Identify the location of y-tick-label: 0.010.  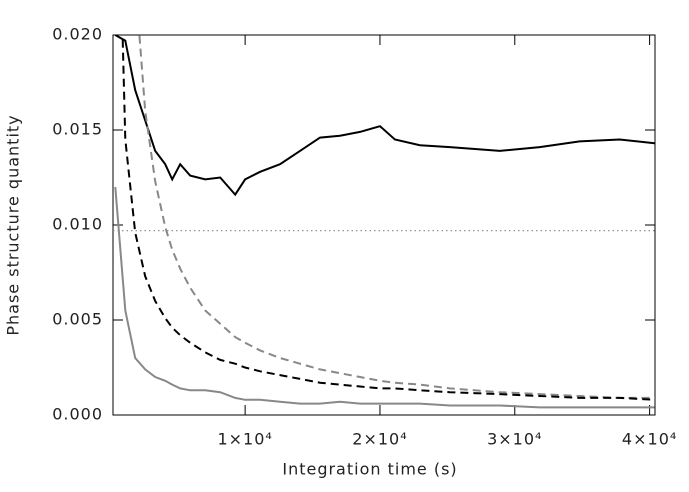
(77, 224).